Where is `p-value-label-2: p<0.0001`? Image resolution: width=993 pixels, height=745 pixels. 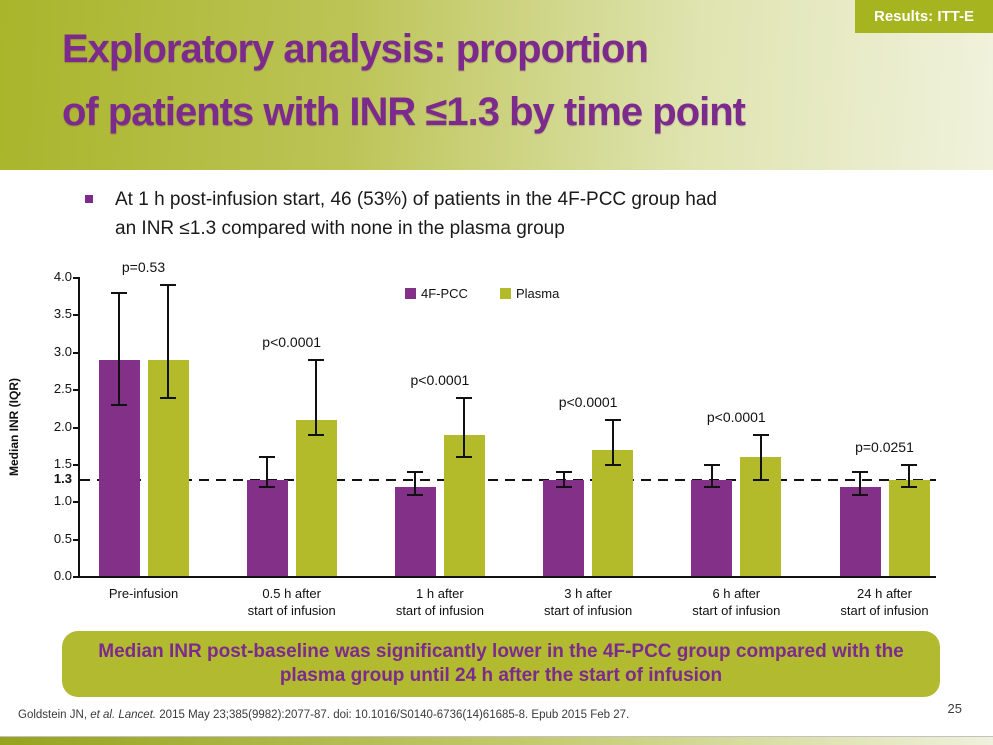 p-value-label-2: p<0.0001 is located at coordinates (440, 379).